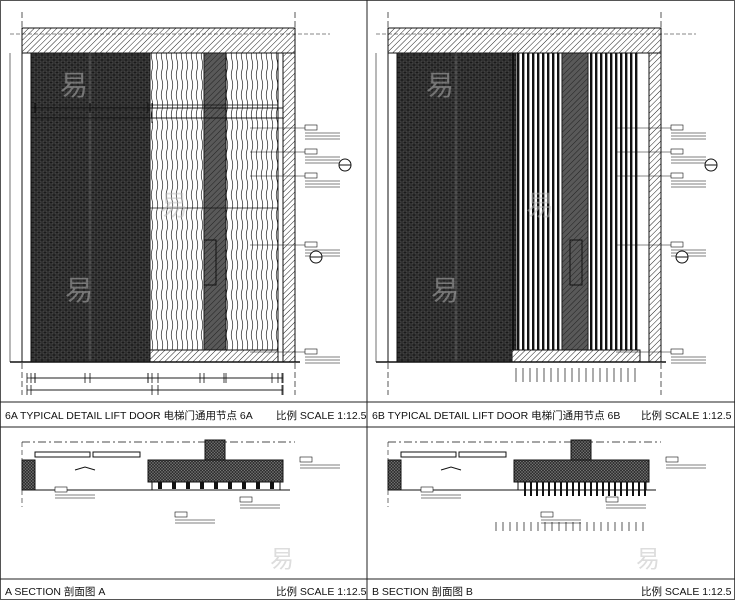 The image size is (735, 600). What do you see at coordinates (686, 592) in the screenshot?
I see `panel-scale-b: 比例 SCALE 1:12.5` at bounding box center [686, 592].